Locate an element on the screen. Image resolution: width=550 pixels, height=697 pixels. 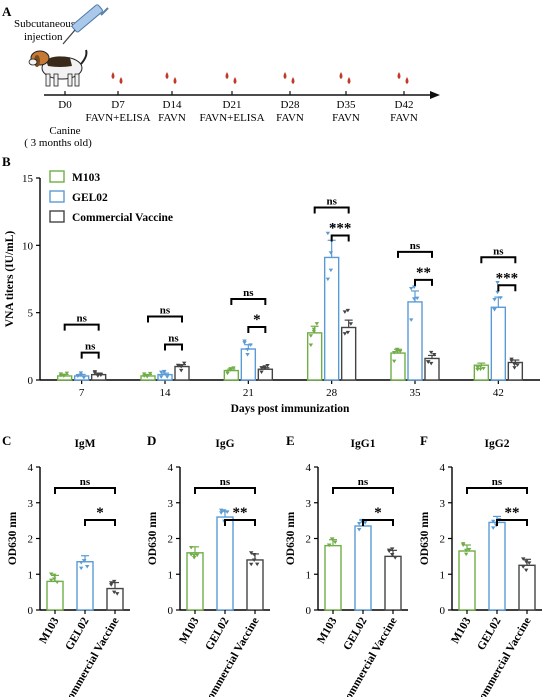
x-tick-label: 42 is located at coordinates (498, 393).